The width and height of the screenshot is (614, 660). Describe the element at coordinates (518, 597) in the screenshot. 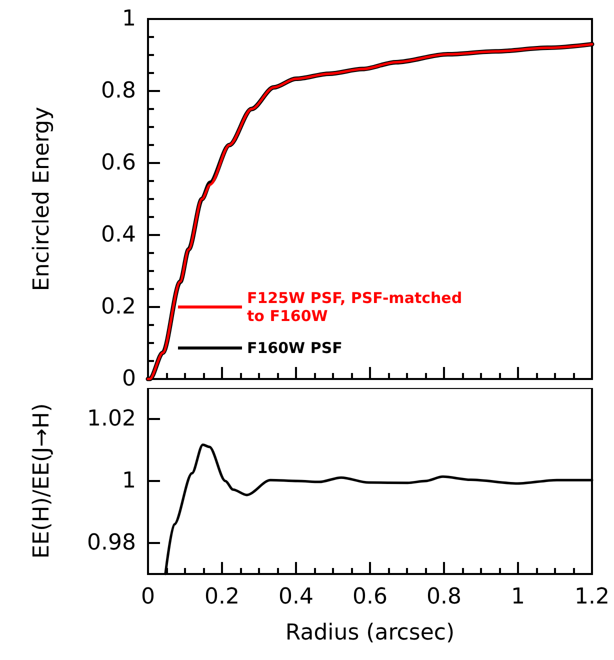

I see `x-tick-label: 1` at that location.